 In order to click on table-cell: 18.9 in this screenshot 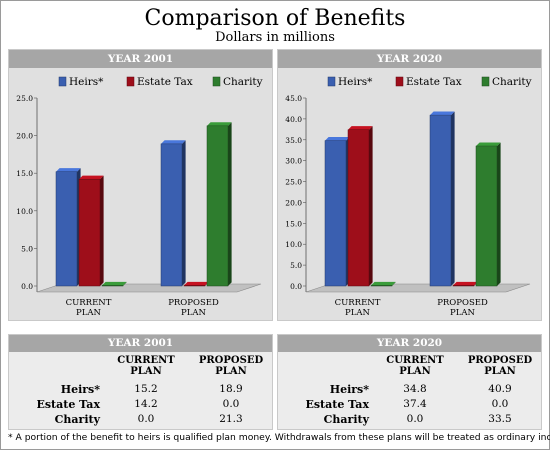, I will do `click(231, 389)`.